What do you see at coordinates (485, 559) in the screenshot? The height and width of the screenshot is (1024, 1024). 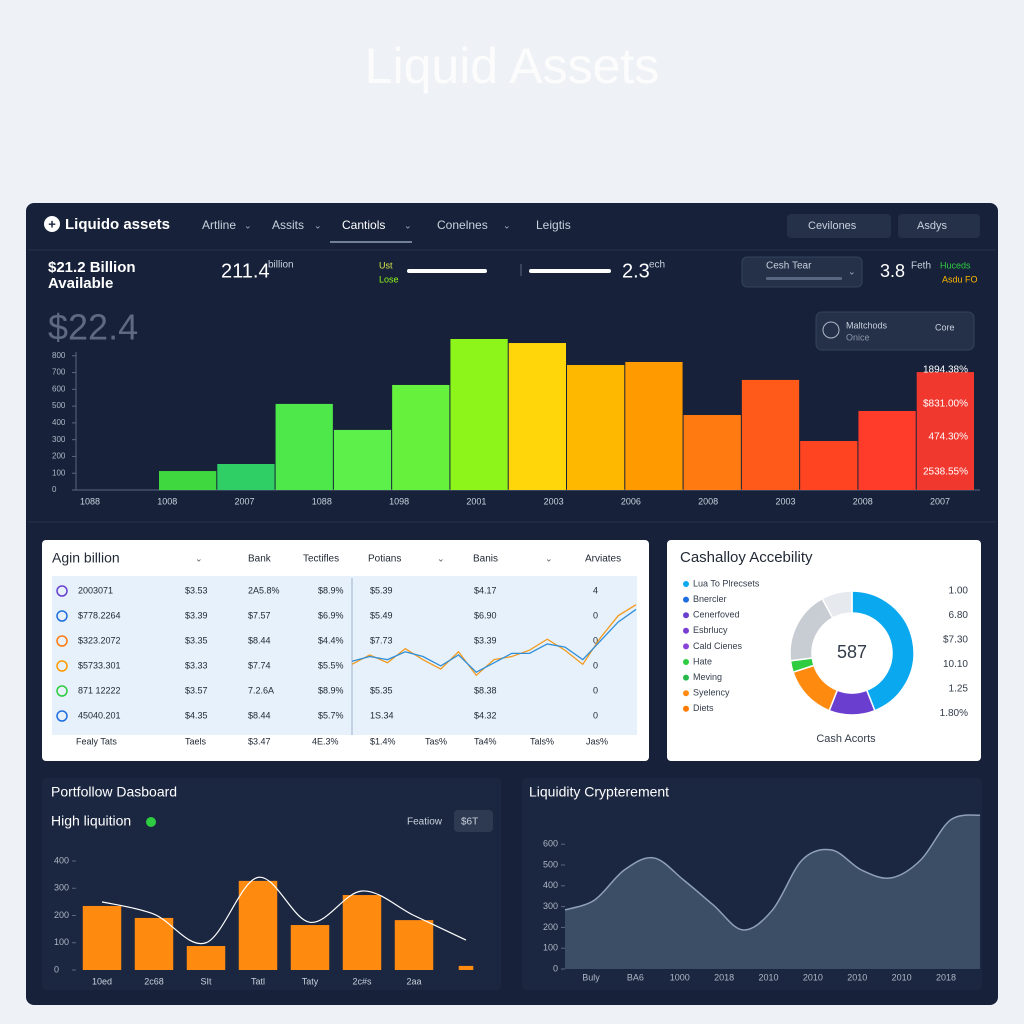 I see `table-header: Banis` at bounding box center [485, 559].